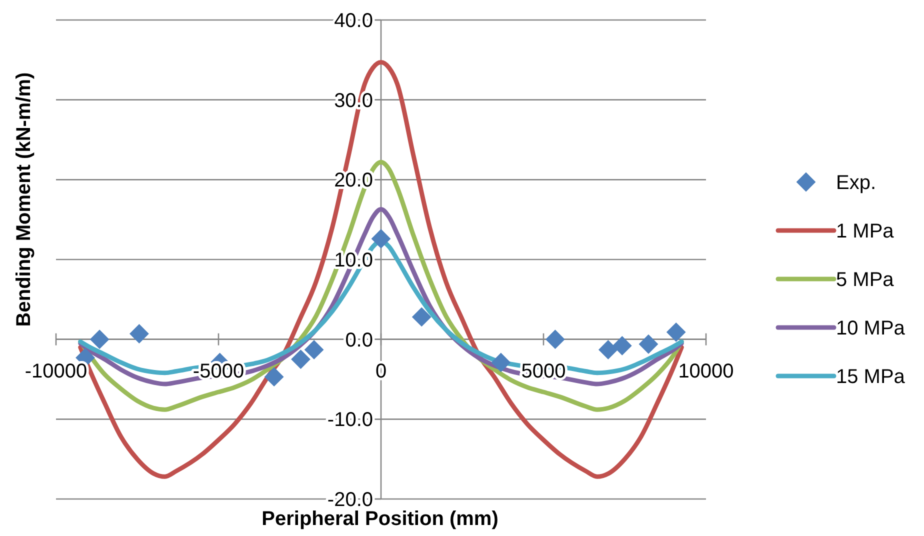 This screenshot has height=536, width=924. Describe the element at coordinates (380, 519) in the screenshot. I see `x-axis-title: Peripheral Position (mm)` at that location.